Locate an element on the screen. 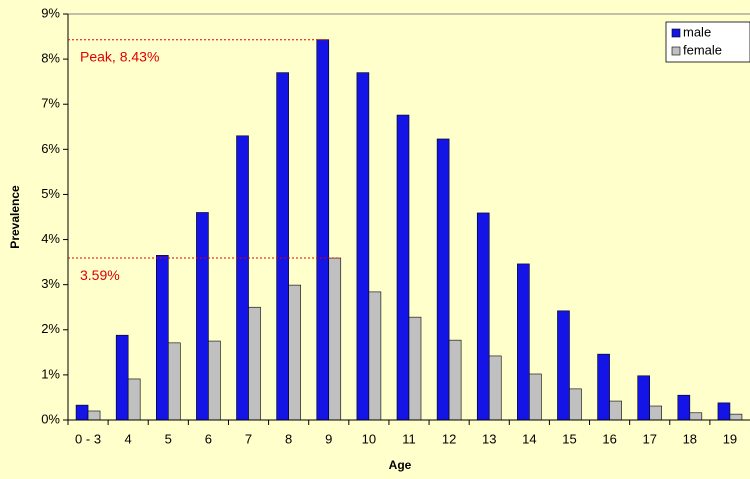 The width and height of the screenshot is (750, 479). x-tick-label: 10 is located at coordinates (369, 438).